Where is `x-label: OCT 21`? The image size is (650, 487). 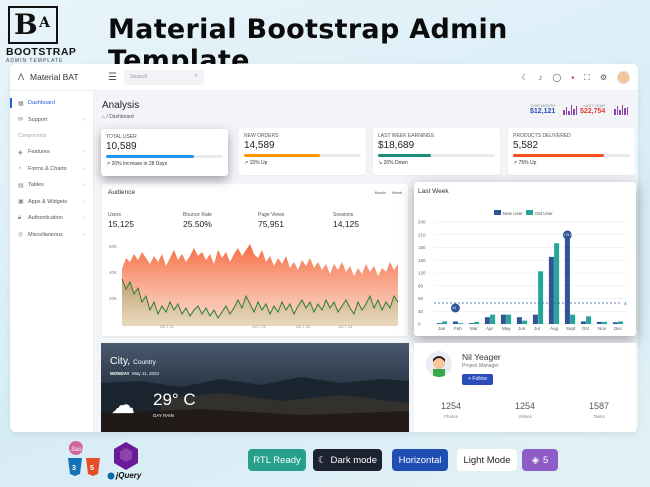
x-label: OCT 21 is located at coordinates (167, 326).